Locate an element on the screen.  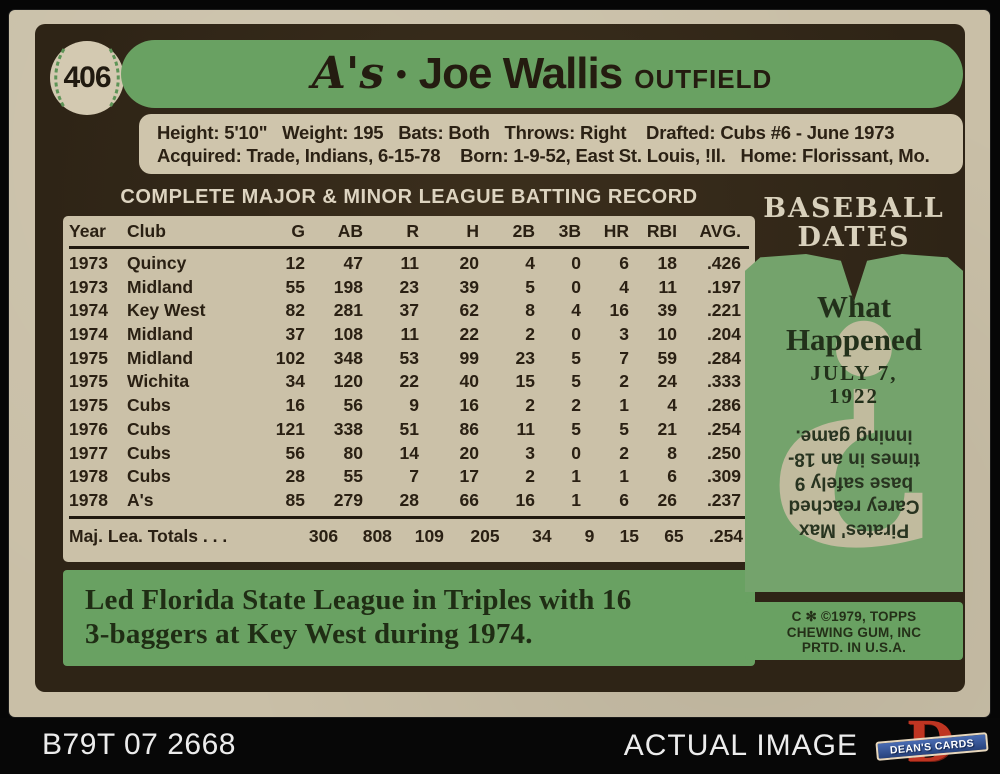
baseball-dates-title-line-1: BASEBALL is located at coordinates (854, 208).